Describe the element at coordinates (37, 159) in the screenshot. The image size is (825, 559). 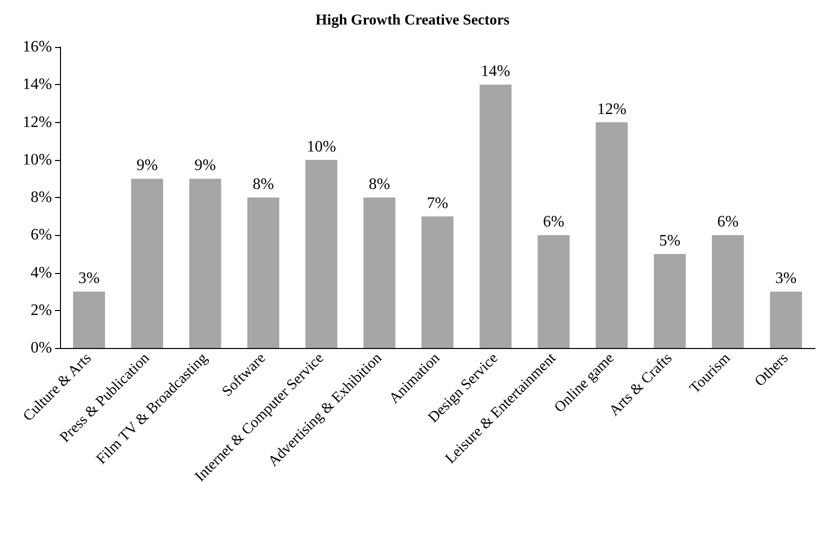
I see `y-tick-label: 10%` at that location.